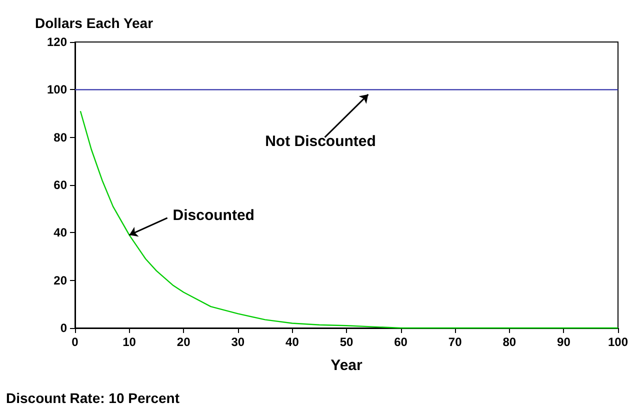 This screenshot has height=413, width=640. What do you see at coordinates (57, 89) in the screenshot?
I see `y-tick-label: 100` at bounding box center [57, 89].